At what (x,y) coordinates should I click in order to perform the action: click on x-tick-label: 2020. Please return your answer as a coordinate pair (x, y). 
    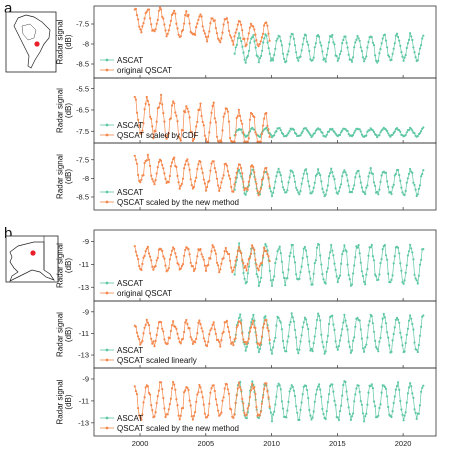
    Looking at the image, I should click on (403, 443).